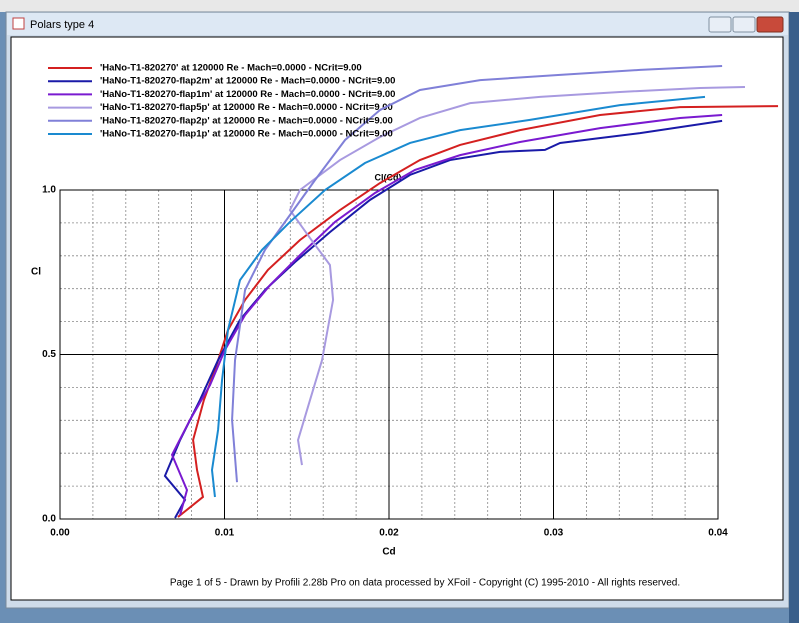  Describe the element at coordinates (49, 190) in the screenshot. I see `y-tick-label: 1.0` at that location.